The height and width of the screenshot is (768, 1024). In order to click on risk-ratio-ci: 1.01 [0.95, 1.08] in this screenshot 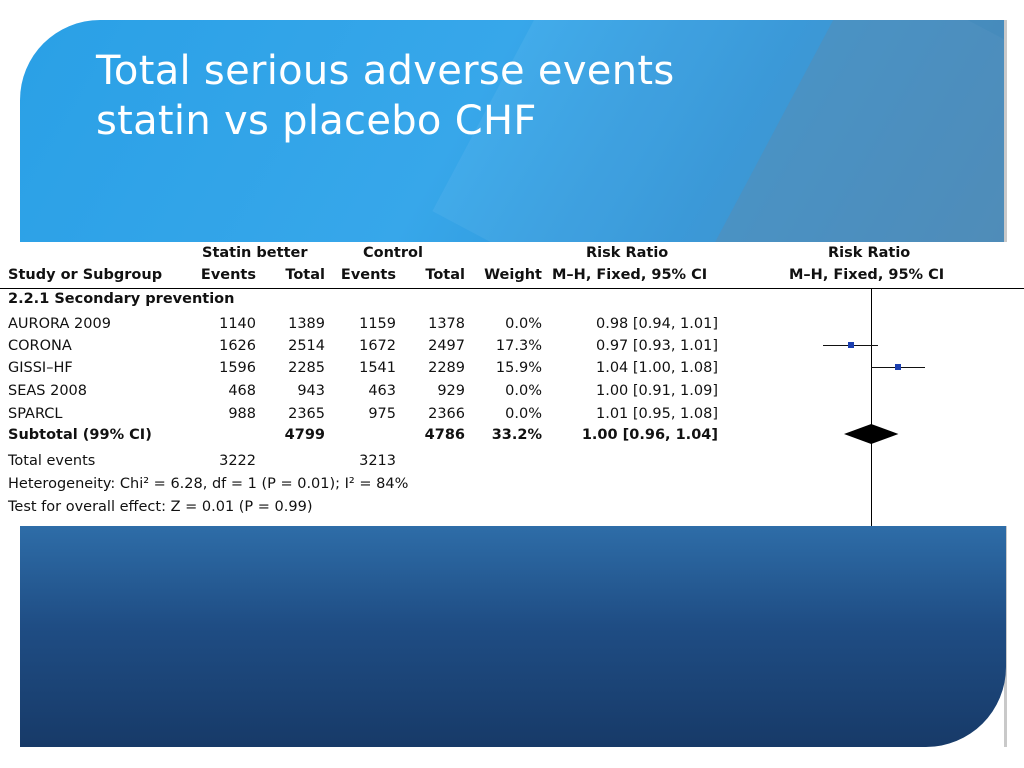, I will do `click(657, 414)`.